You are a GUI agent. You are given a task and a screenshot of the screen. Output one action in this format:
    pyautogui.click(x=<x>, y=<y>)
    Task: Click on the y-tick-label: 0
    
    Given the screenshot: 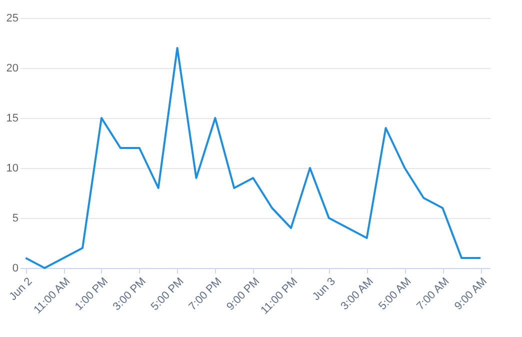 What is the action you would take?
    pyautogui.click(x=15, y=268)
    